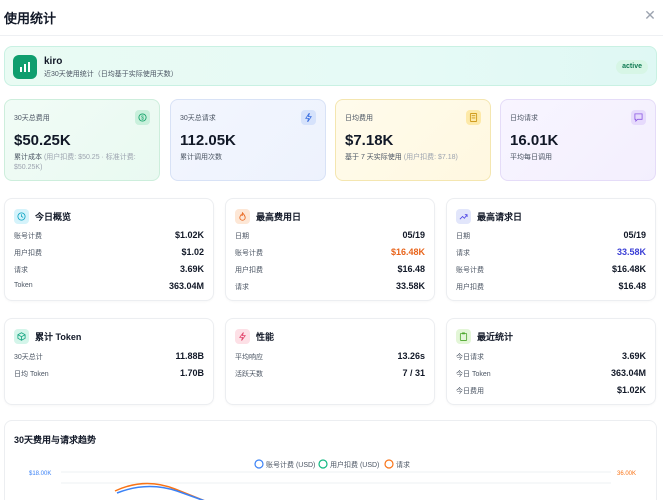 This screenshot has height=500, width=663. What do you see at coordinates (330, 373) in the screenshot?
I see `card-row: 活跃天数 7 / 31` at bounding box center [330, 373].